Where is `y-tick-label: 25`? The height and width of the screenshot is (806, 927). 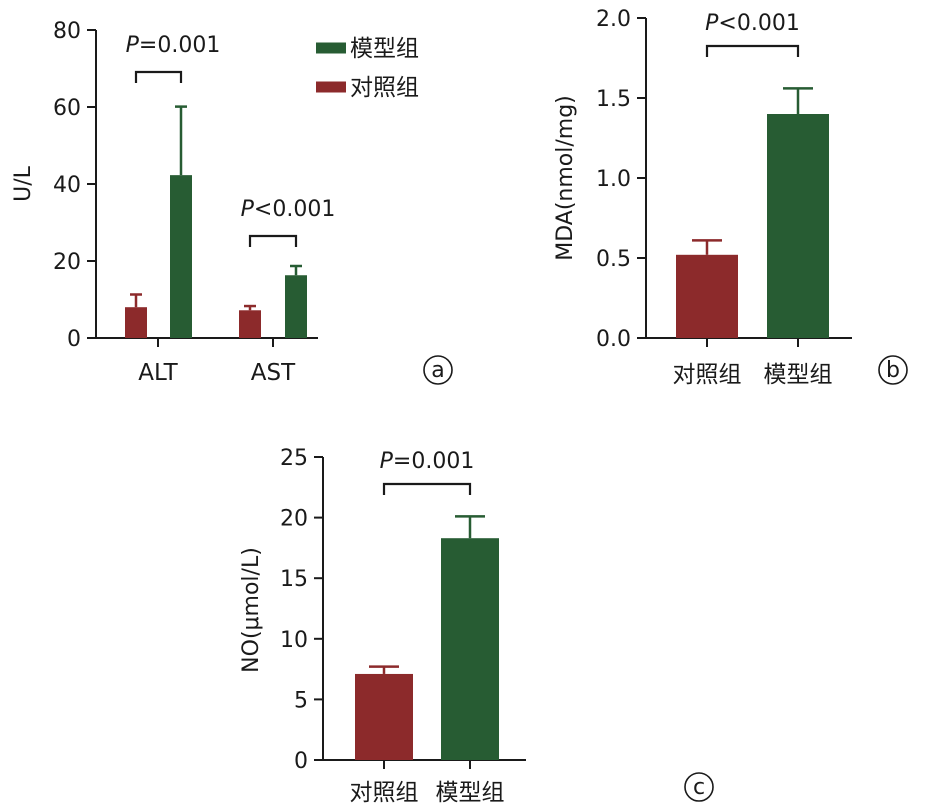 y-tick-label: 25 is located at coordinates (294, 458).